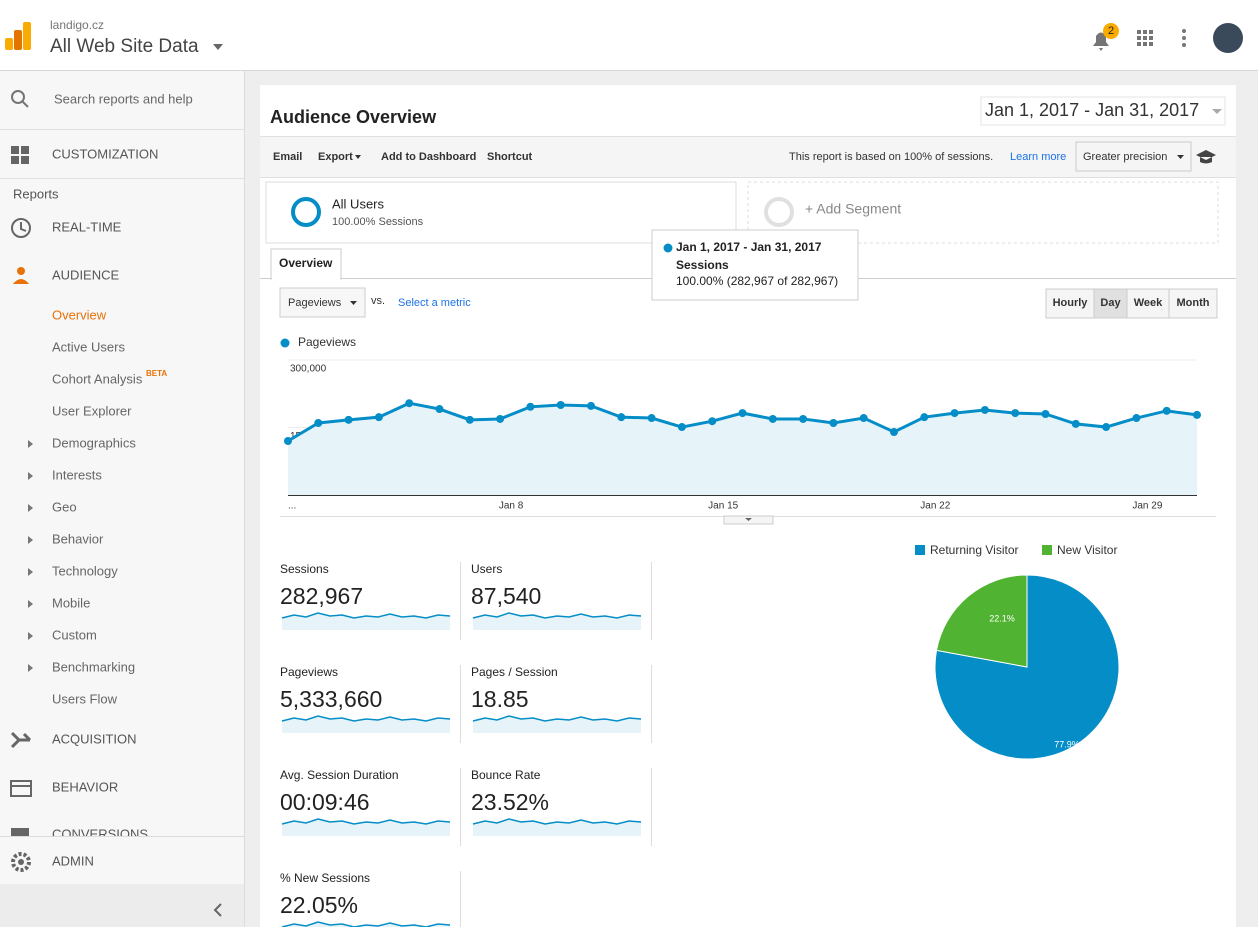 This screenshot has width=1258, height=927. Describe the element at coordinates (20, 833) in the screenshot. I see `conversions-icon` at that location.